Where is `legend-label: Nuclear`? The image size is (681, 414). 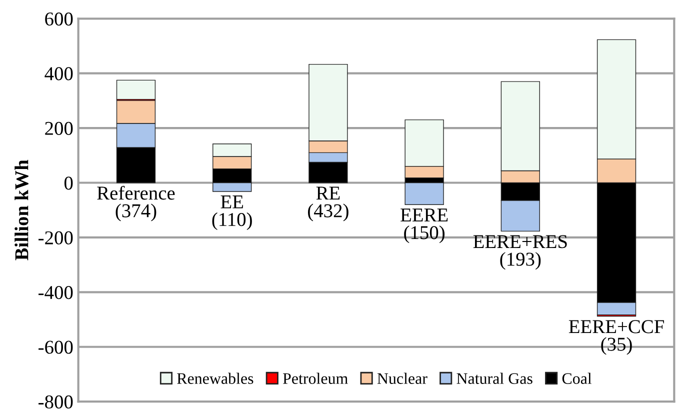
legend-label: Nuclear is located at coordinates (402, 378).